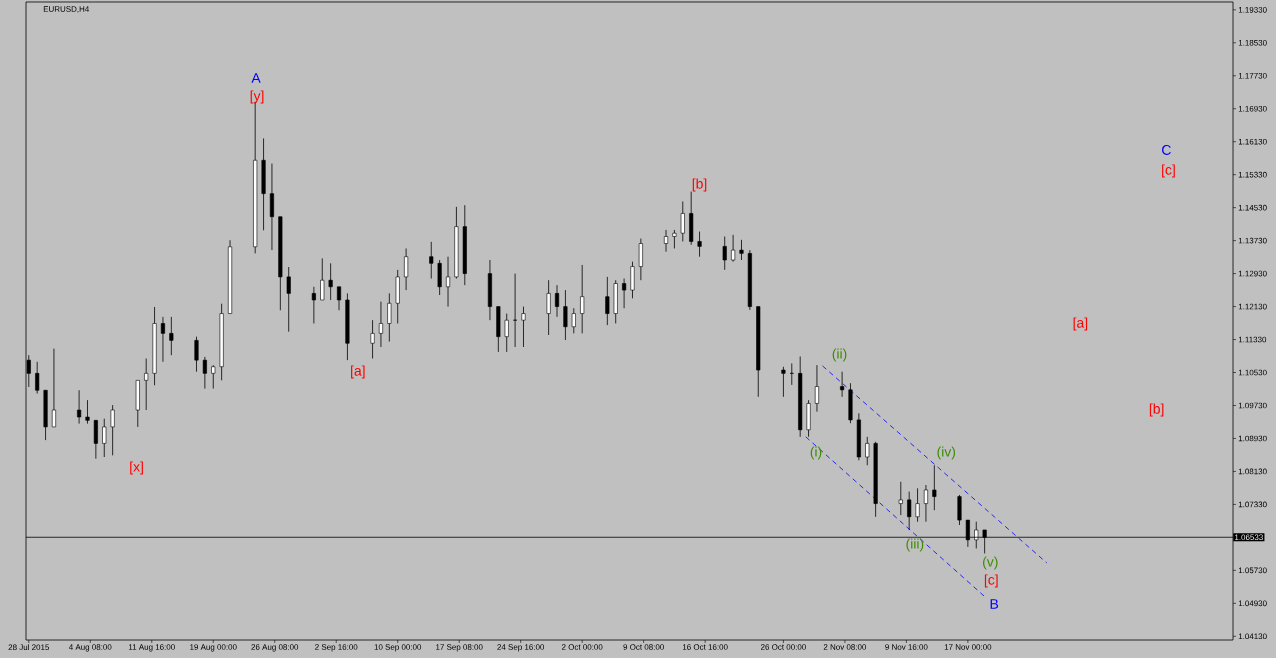 Image resolution: width=1276 pixels, height=658 pixels. What do you see at coordinates (256, 78) in the screenshot?
I see `annotation: A` at bounding box center [256, 78].